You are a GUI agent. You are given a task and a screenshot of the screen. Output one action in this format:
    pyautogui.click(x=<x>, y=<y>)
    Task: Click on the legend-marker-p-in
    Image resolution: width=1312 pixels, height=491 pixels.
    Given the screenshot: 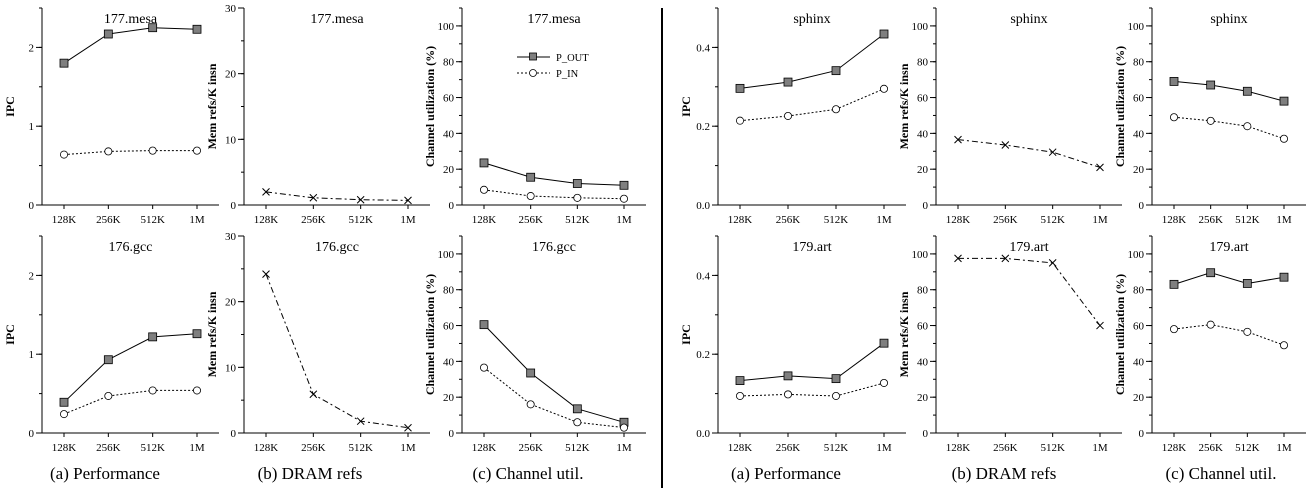 What is the action you would take?
    pyautogui.click(x=533, y=73)
    